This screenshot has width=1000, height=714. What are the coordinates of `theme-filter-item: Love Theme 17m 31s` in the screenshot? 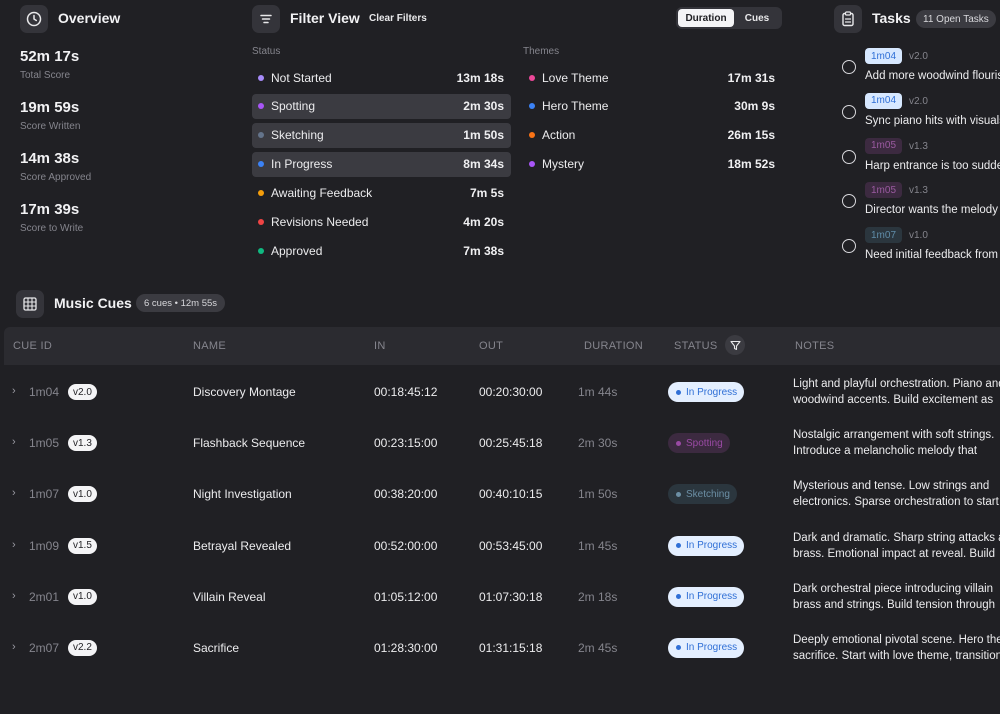 It's located at (652, 77).